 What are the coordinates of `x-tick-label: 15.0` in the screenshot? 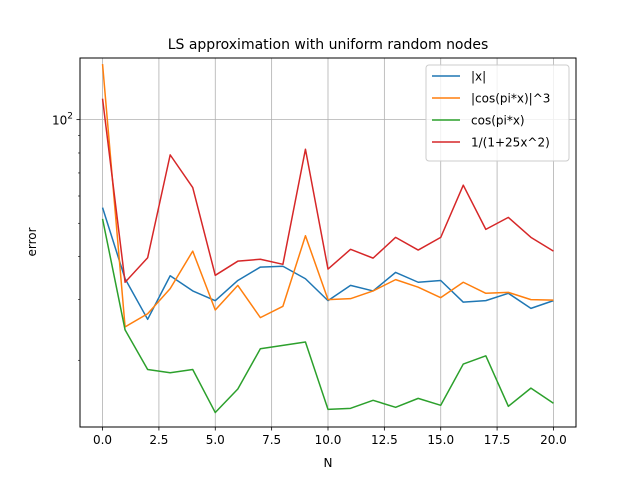 It's located at (440, 440).